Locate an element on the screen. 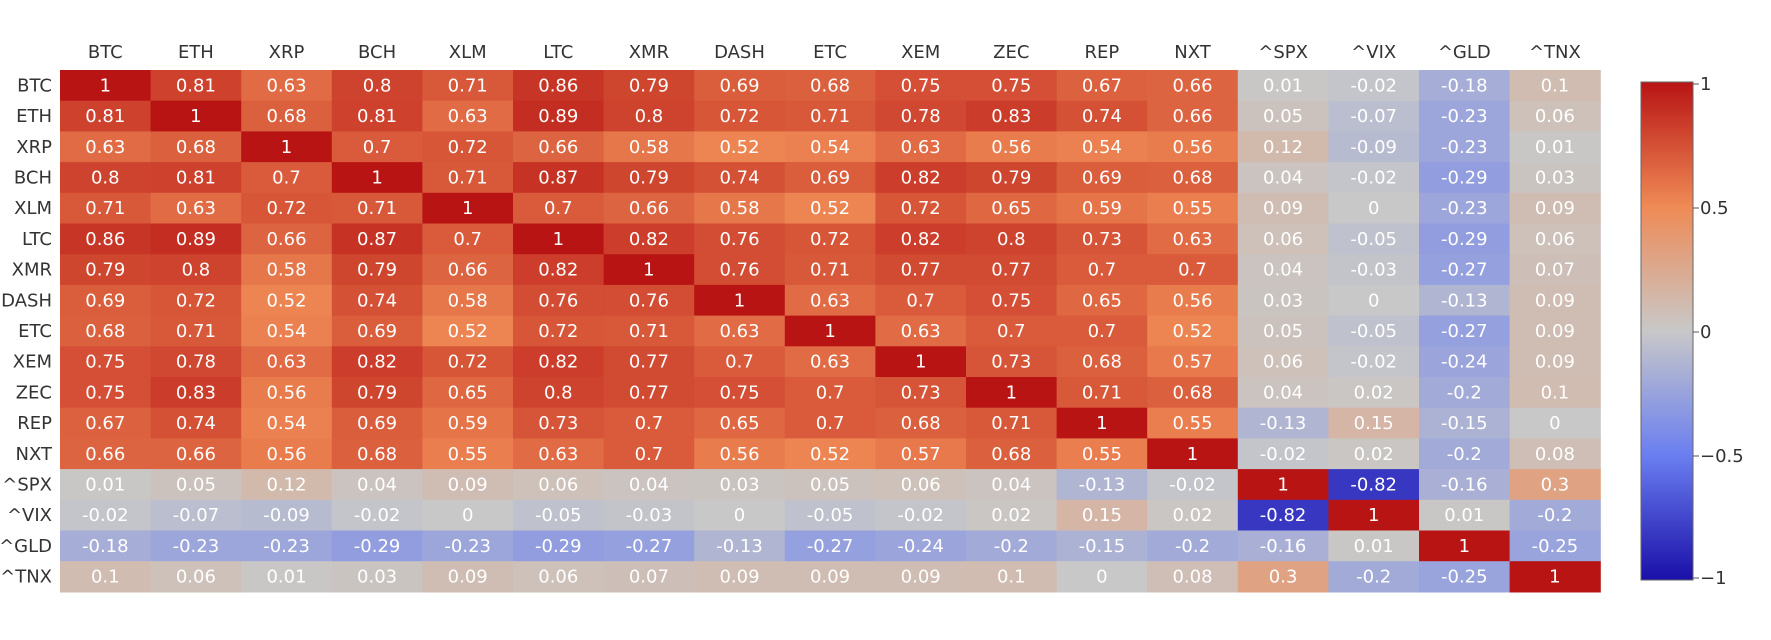  heatmap-cell-value: 0.8 is located at coordinates (377, 85).